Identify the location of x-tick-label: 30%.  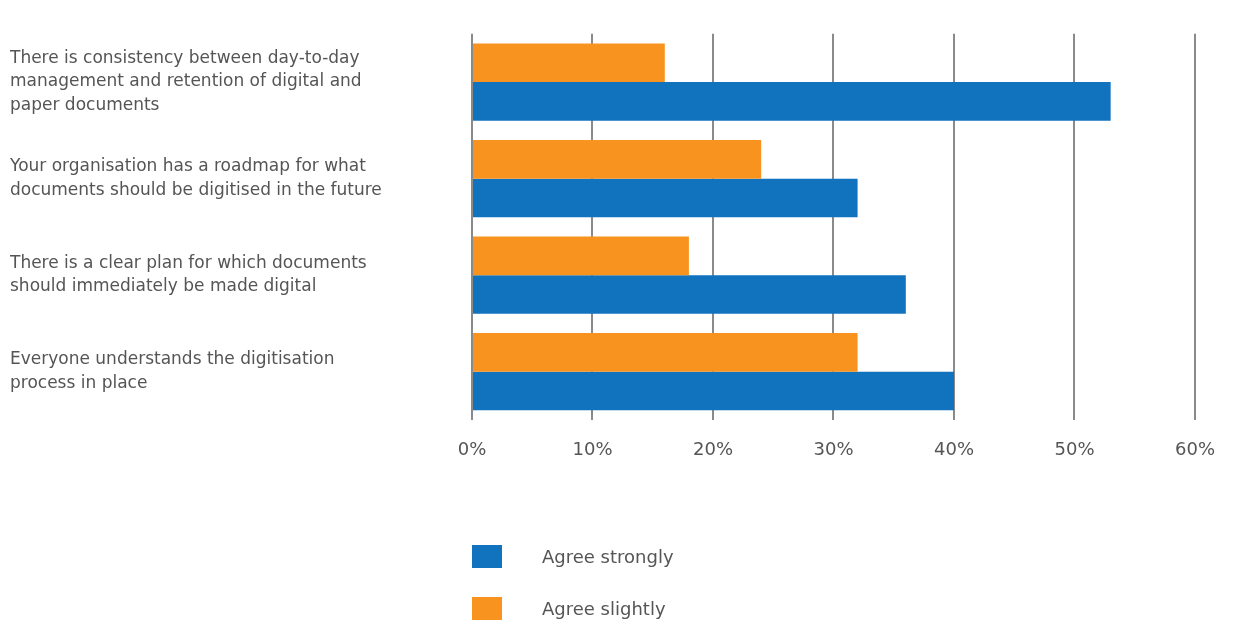
(833, 449).